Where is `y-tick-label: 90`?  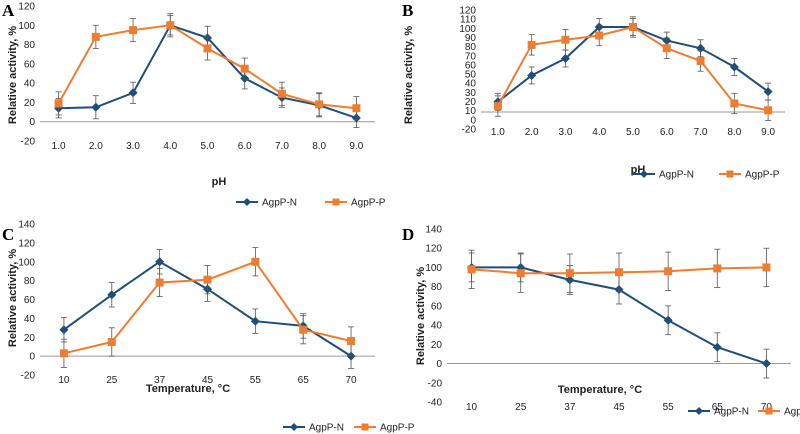
y-tick-label: 90 is located at coordinates (471, 38).